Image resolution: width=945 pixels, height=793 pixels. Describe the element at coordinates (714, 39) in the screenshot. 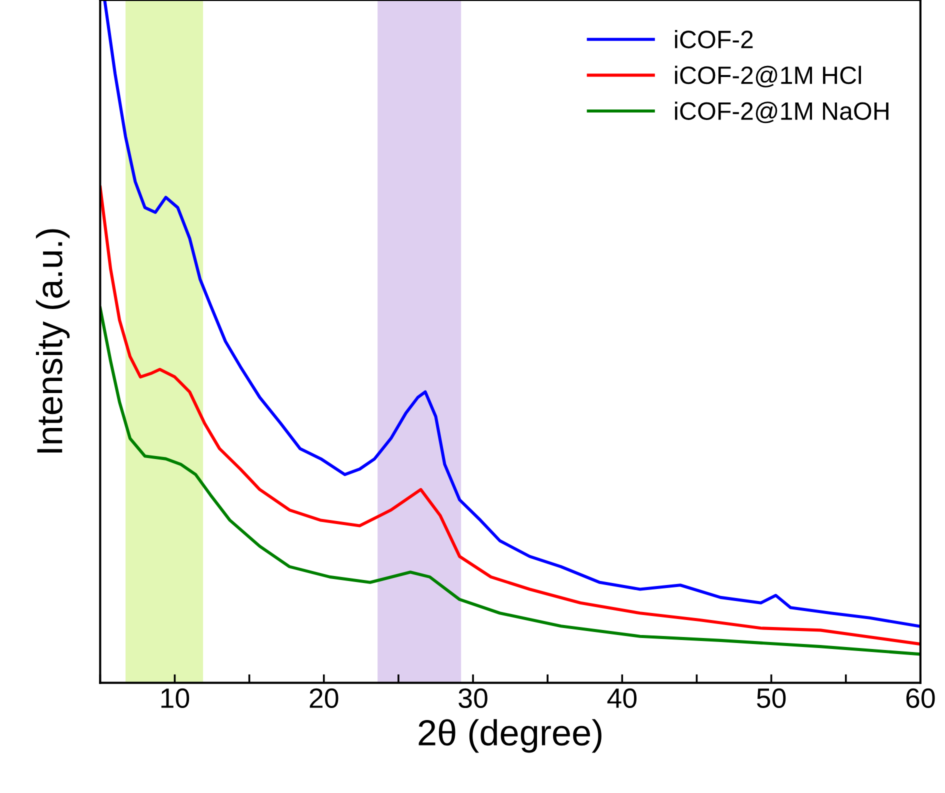

I see `legend-label: iCOF-2` at that location.